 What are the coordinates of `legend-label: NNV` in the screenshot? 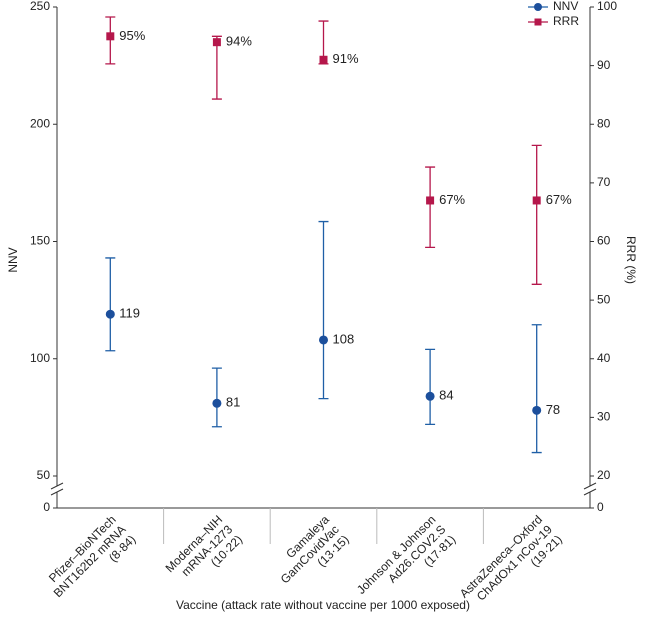 It's located at (565, 6).